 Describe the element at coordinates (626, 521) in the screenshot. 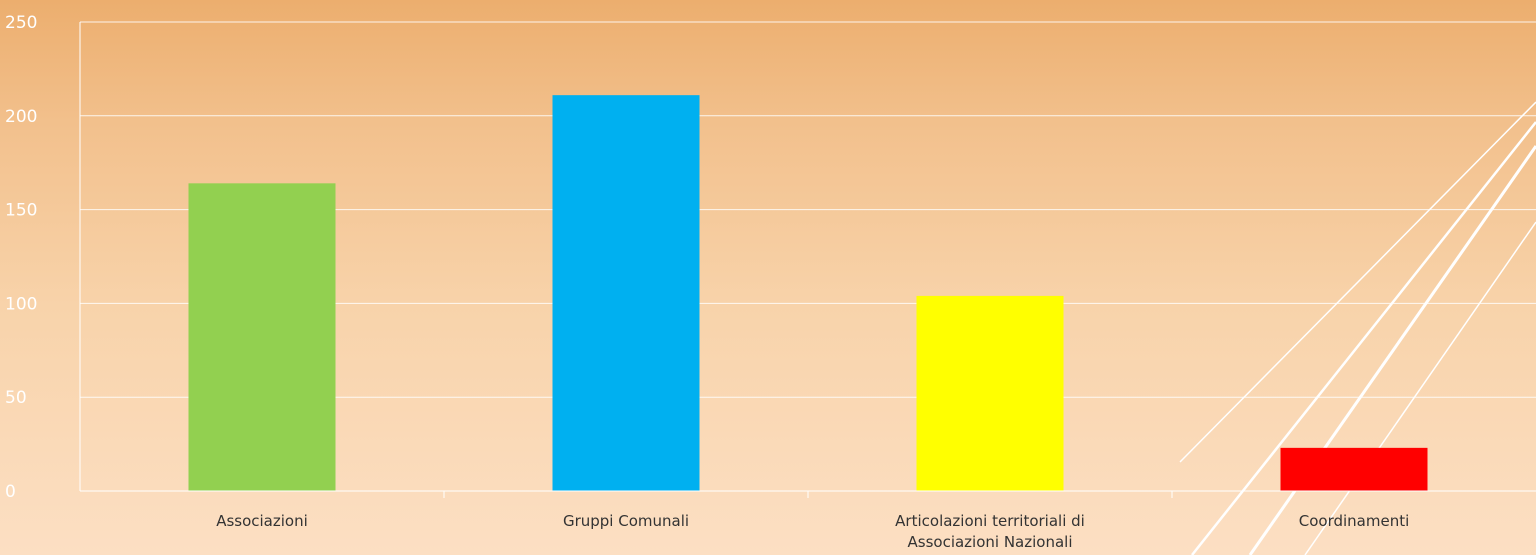

I see `x-category-label: Gruppi Comunali` at that location.